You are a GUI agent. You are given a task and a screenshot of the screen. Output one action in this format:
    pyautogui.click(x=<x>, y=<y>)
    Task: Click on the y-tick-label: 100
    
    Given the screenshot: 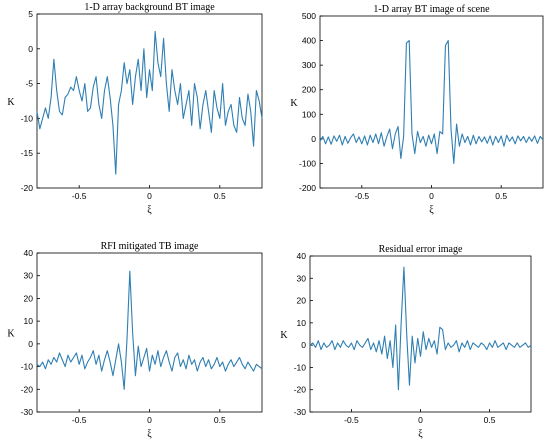 What is the action you would take?
    pyautogui.click(x=309, y=114)
    